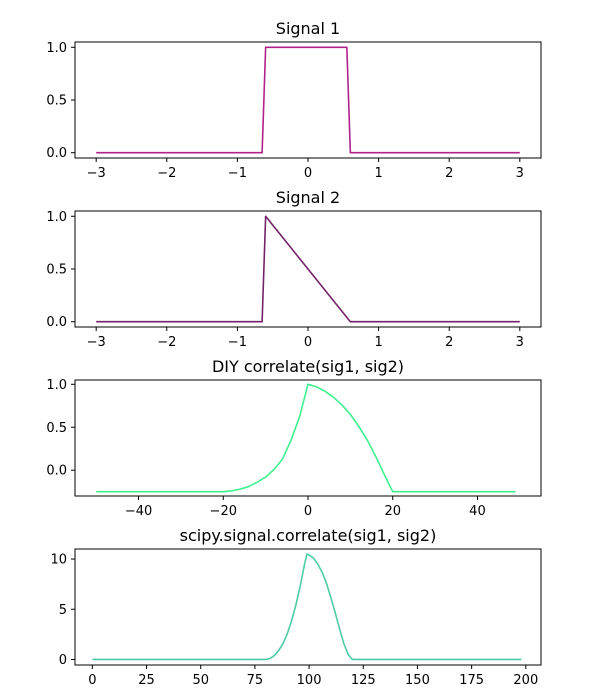  What do you see at coordinates (146, 680) in the screenshot?
I see `x-tick-label-25: 25` at bounding box center [146, 680].